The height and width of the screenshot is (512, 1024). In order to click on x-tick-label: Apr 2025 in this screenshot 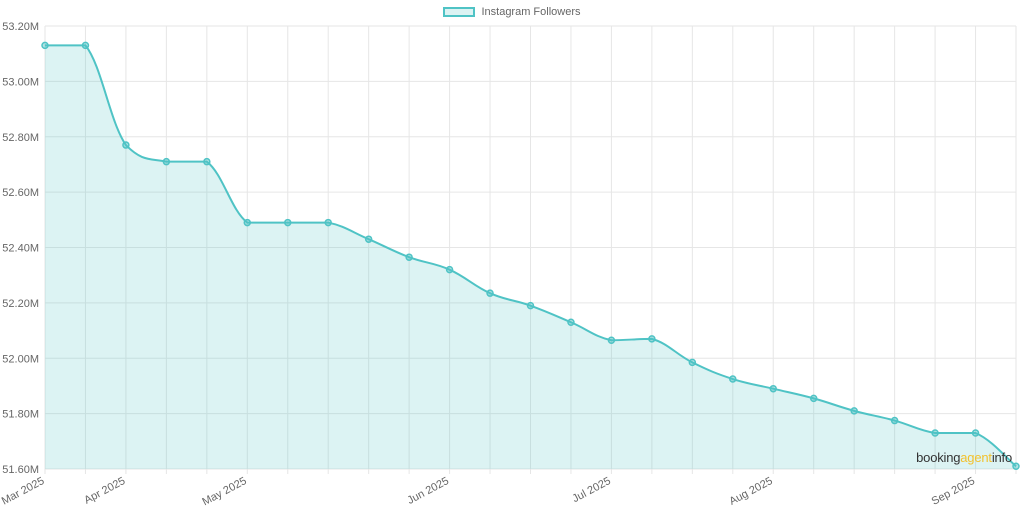, I will do `click(104, 491)`.